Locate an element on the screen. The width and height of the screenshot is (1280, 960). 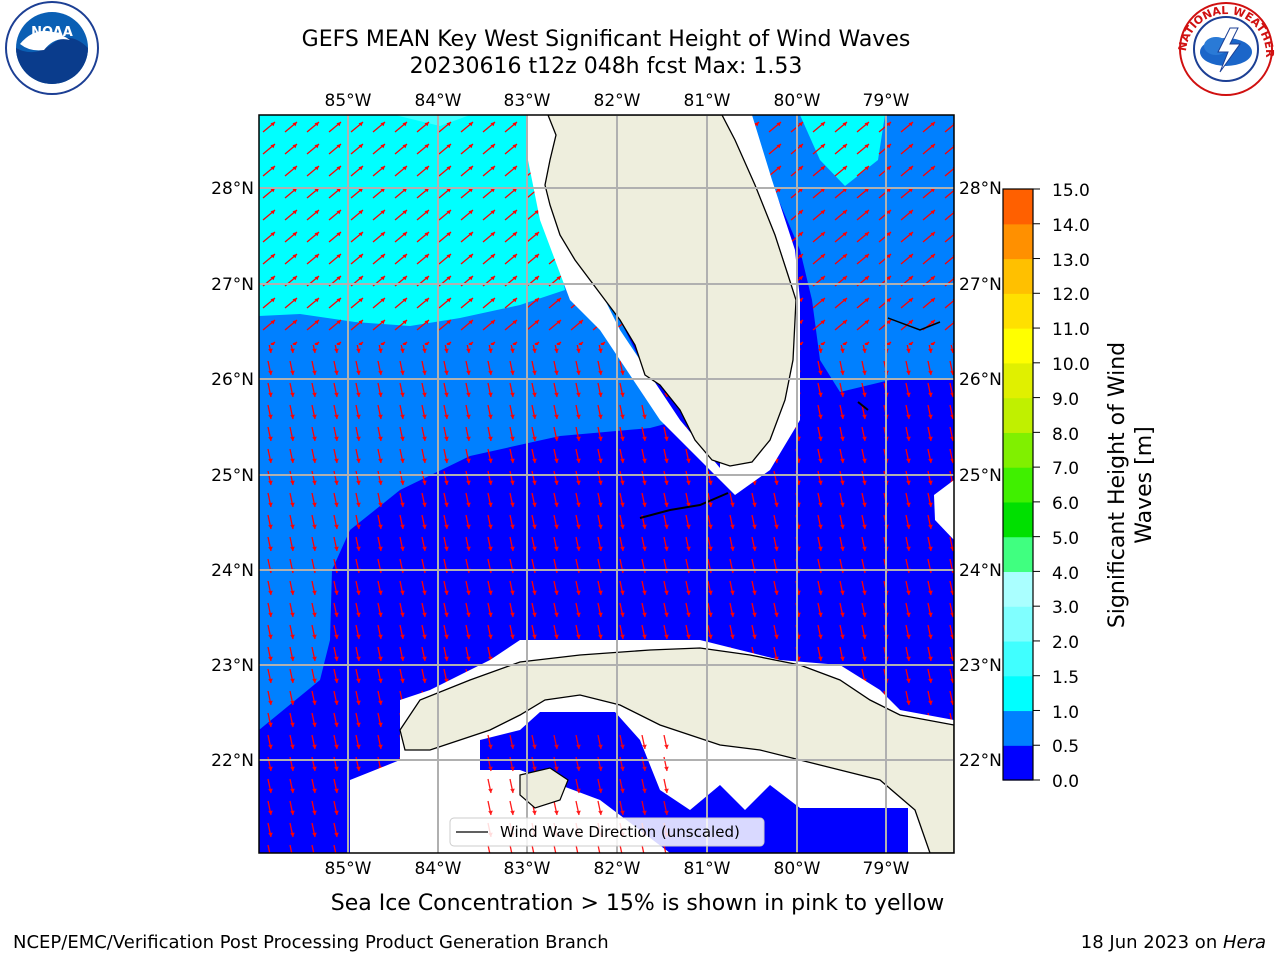
cb-tick: 9.0 is located at coordinates (1065, 400).